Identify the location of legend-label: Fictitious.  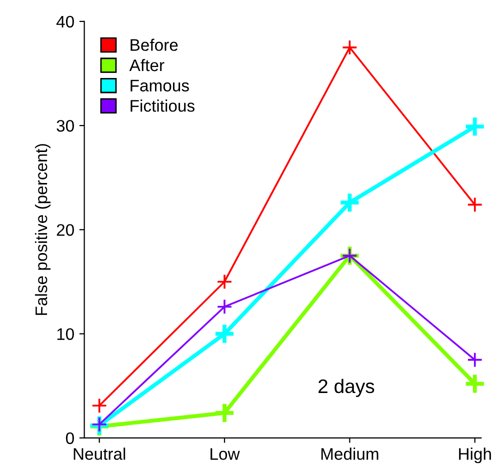
(162, 106).